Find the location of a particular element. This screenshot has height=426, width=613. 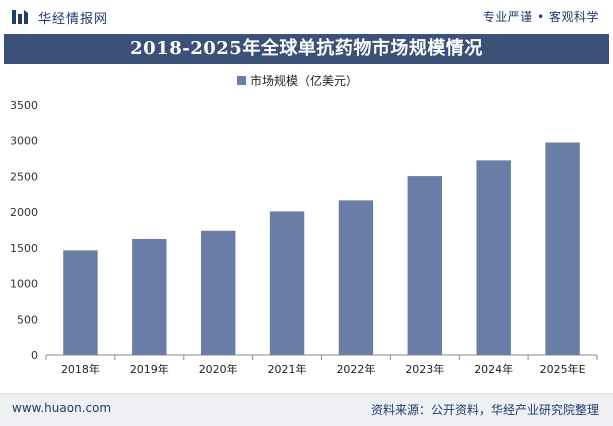

footer: www.huaon.com 资料来源：公开资料，华经产业研究院整理 is located at coordinates (306, 409).